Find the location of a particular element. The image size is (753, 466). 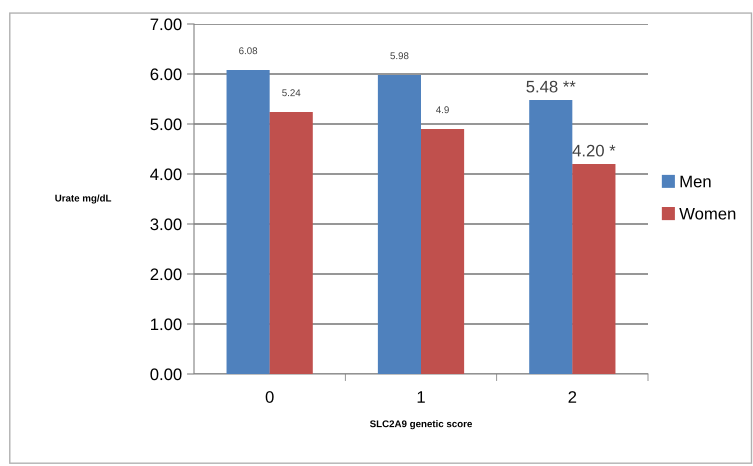

y-tick-label: 1.00 is located at coordinates (166, 324).